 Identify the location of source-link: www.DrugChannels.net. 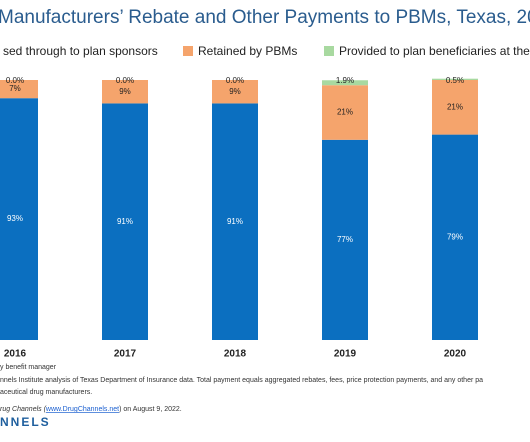
(82, 409).